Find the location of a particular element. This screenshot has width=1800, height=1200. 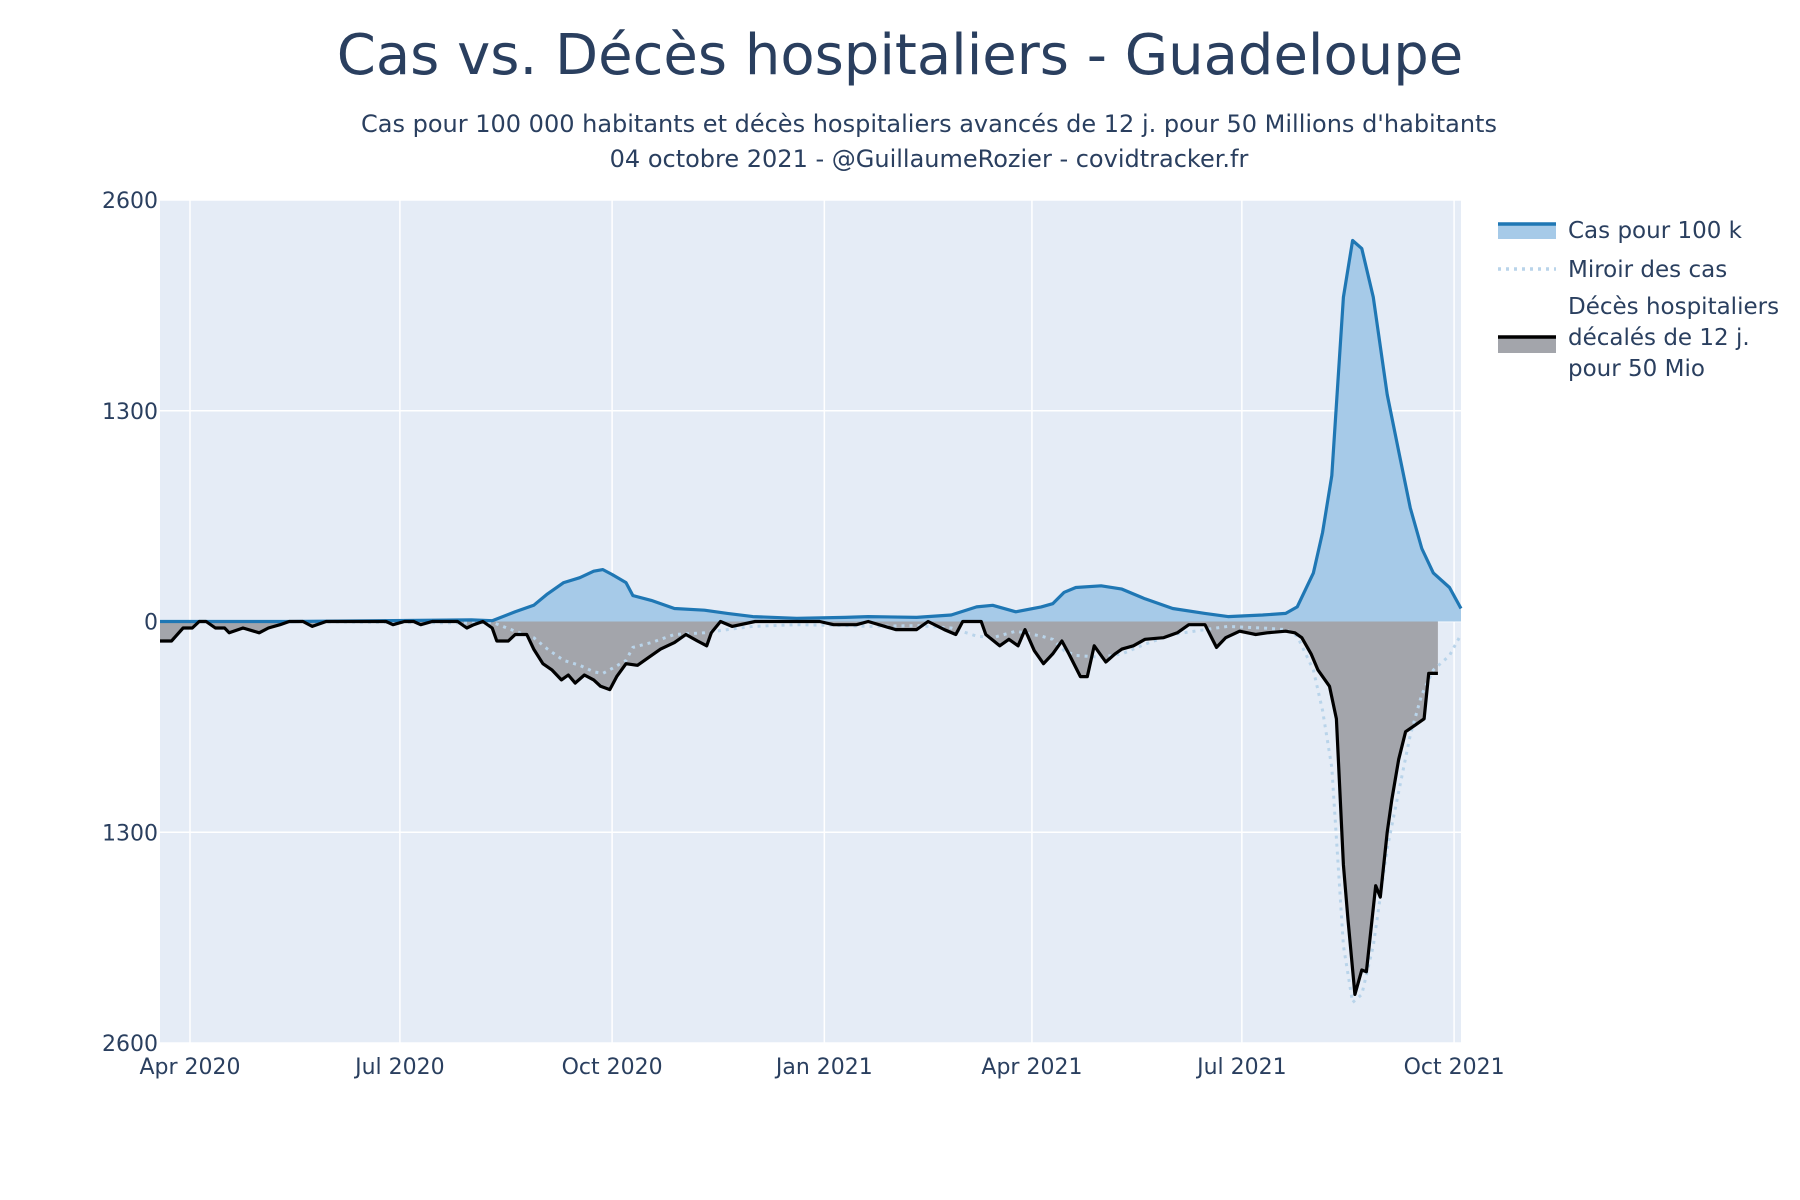

legend-item-cases: Cas pour 100 k is located at coordinates (1620, 231).